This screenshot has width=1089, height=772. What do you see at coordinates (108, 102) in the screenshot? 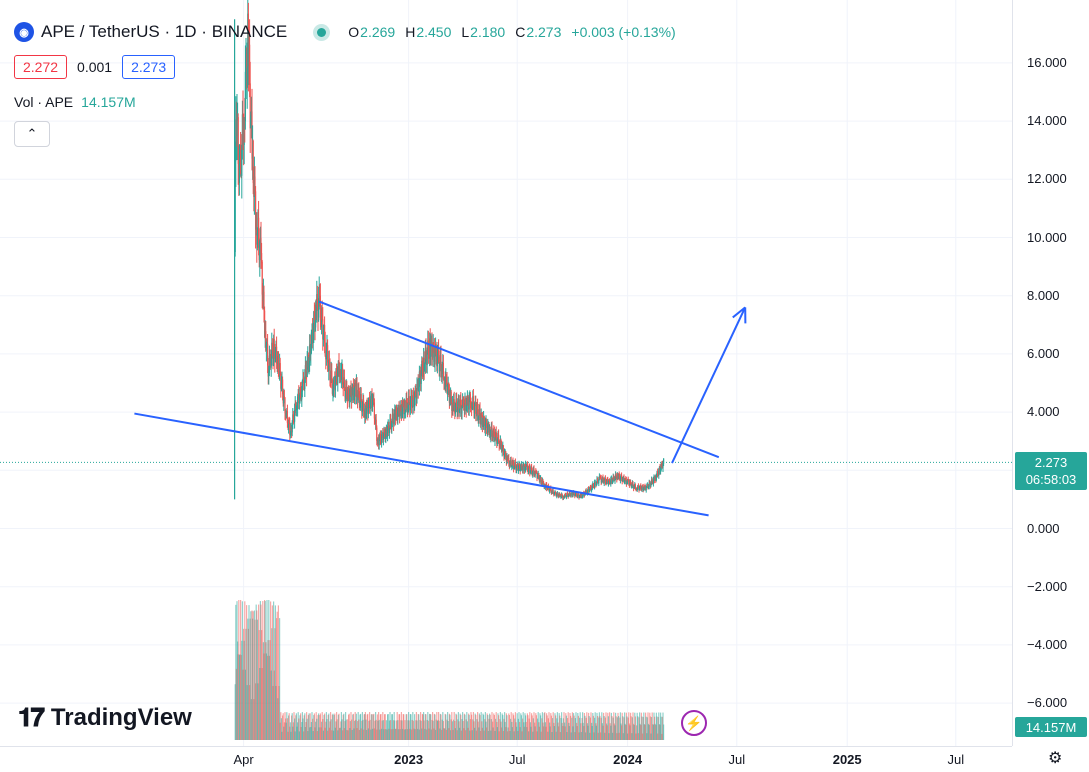
I see `volume-value: 14.157M` at bounding box center [108, 102].